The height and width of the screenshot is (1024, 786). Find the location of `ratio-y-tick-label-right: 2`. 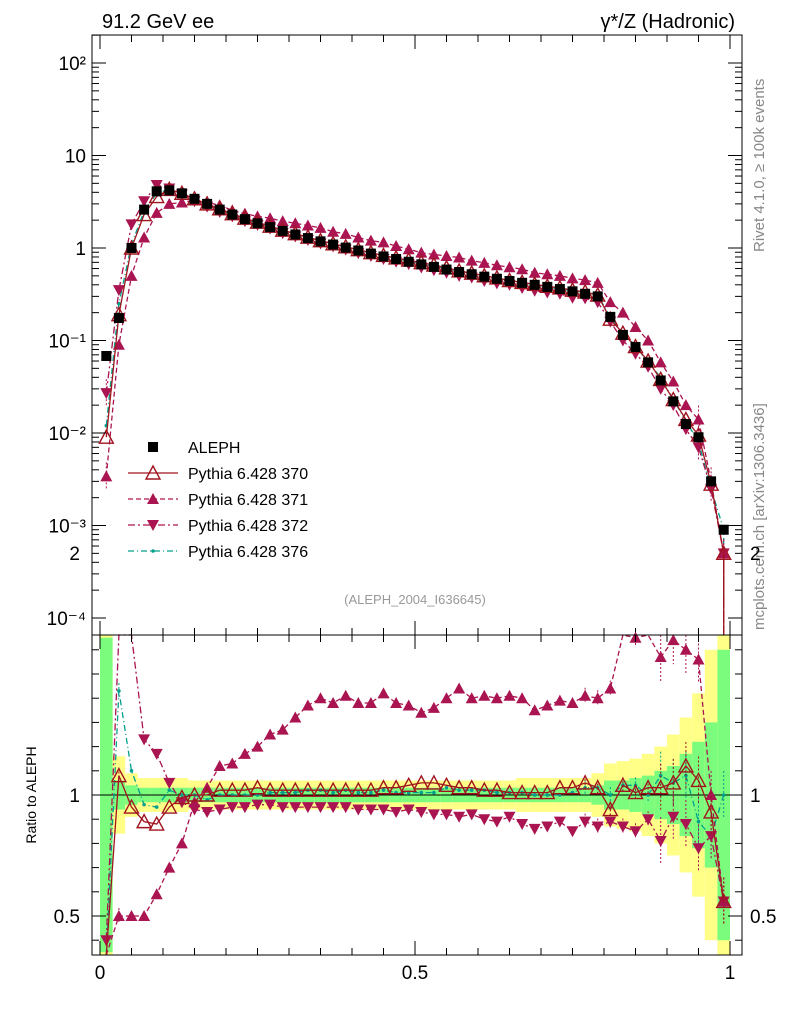

ratio-y-tick-label-right: 2 is located at coordinates (755, 554).